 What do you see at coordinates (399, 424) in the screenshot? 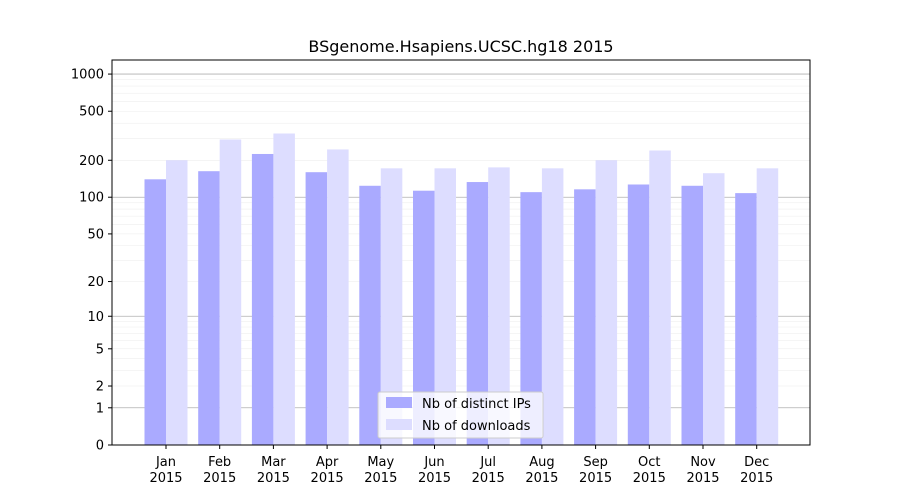
I see `legend-swatch-downloads` at bounding box center [399, 424].